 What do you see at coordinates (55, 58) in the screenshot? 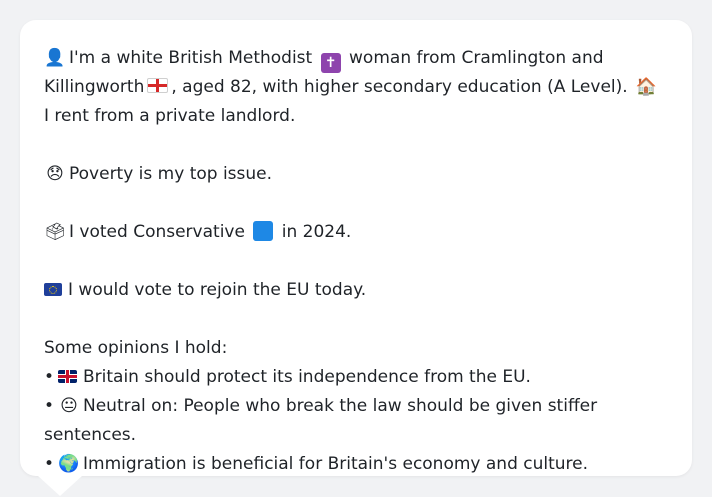
I see `person-icon: 👤` at bounding box center [55, 58].